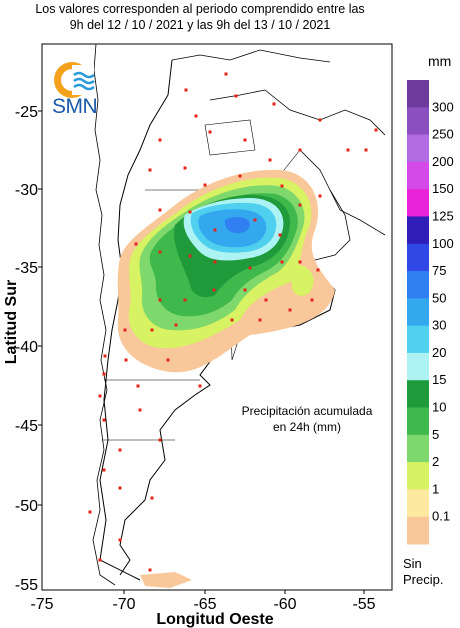 This screenshot has width=460, height=628. I want to click on chile-coast, so click(104, 314).